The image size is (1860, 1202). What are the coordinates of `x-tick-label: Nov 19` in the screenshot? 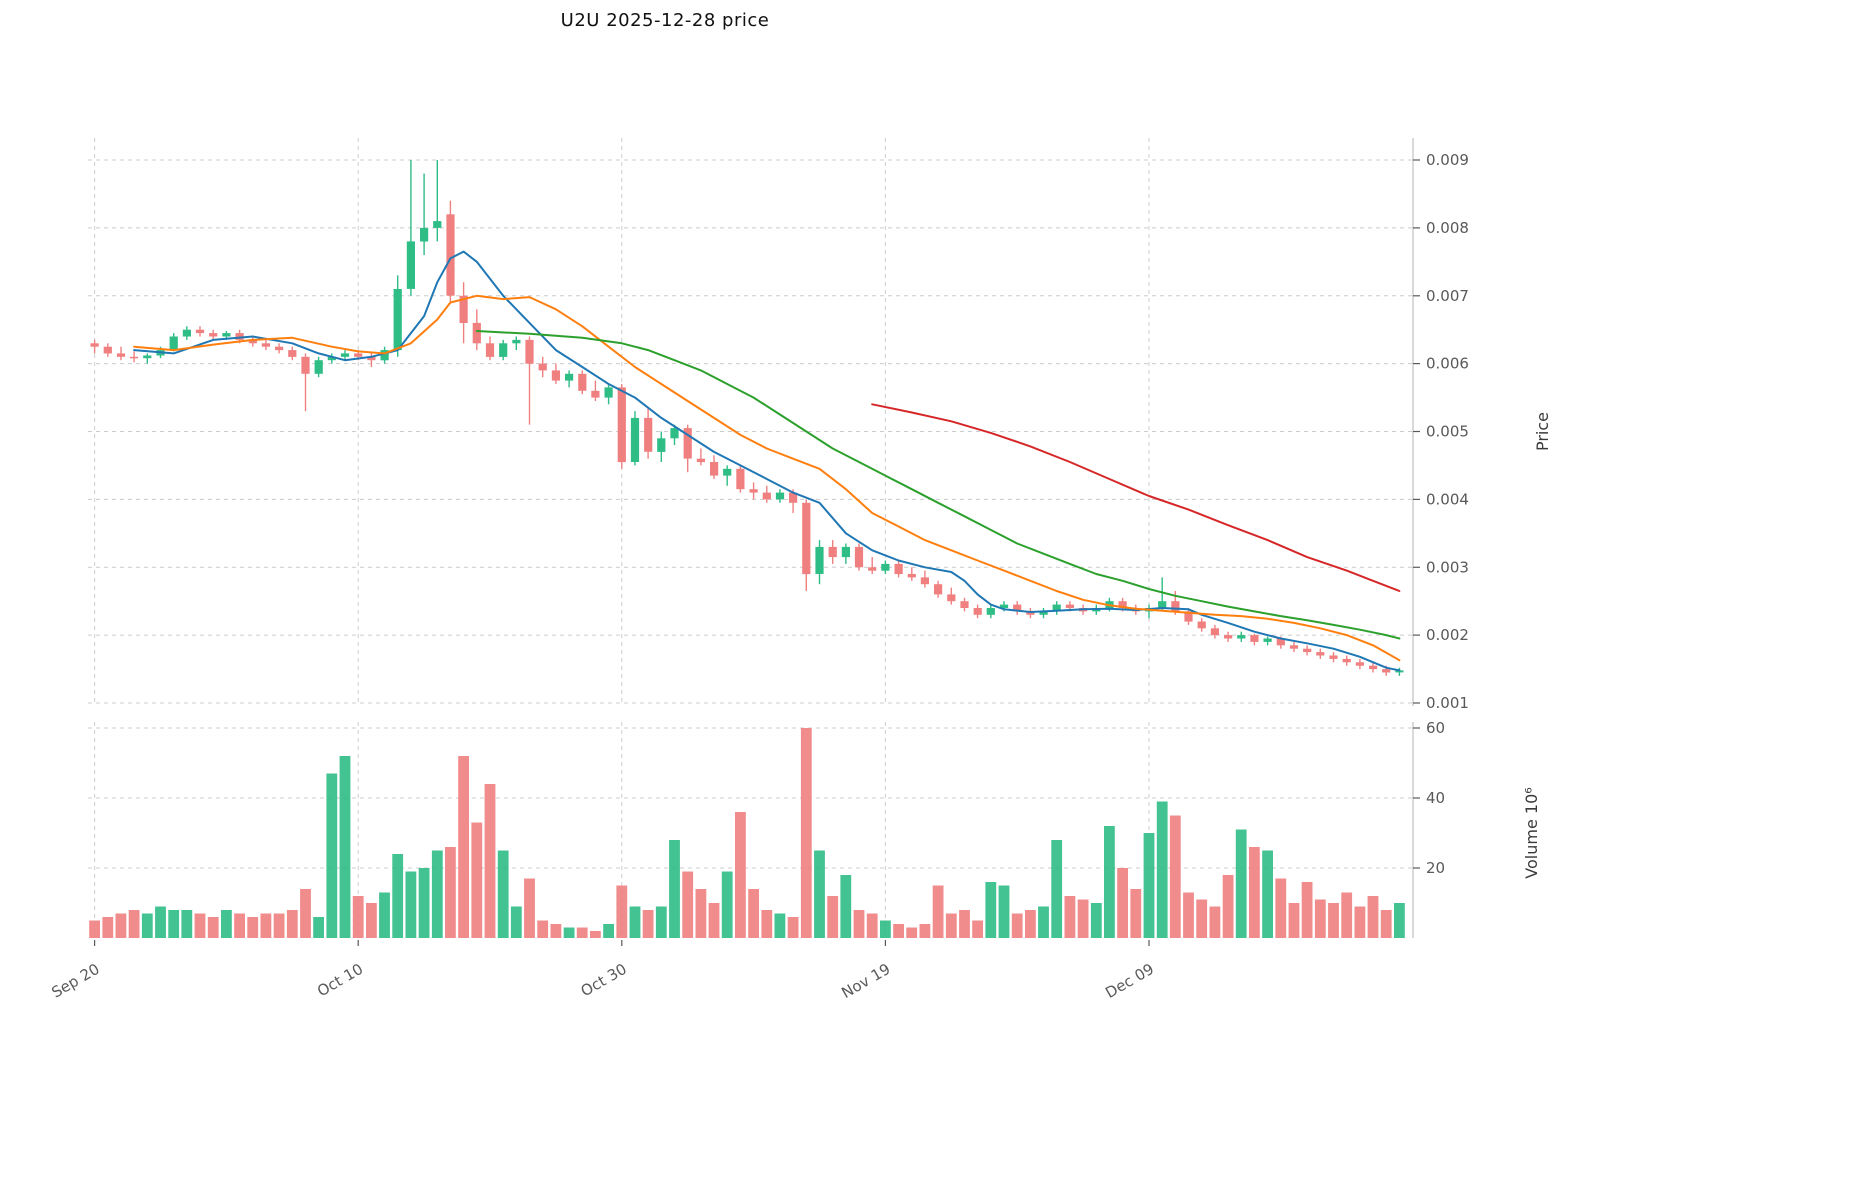 It's located at (865, 981).